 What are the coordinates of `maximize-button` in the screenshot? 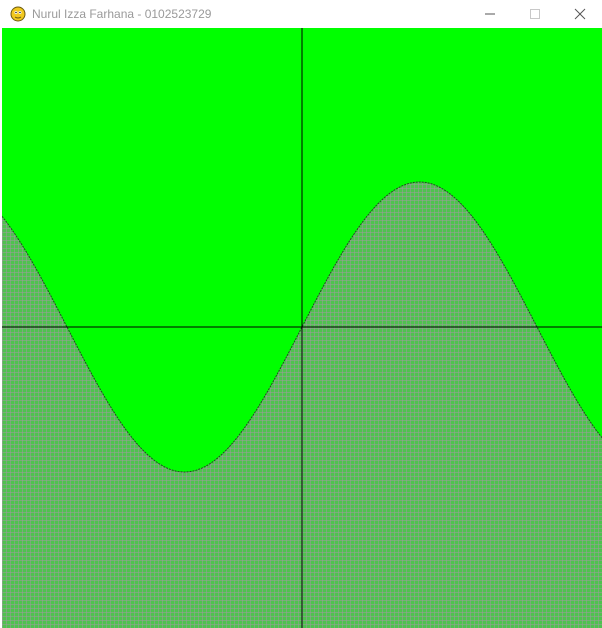 It's located at (534, 14).